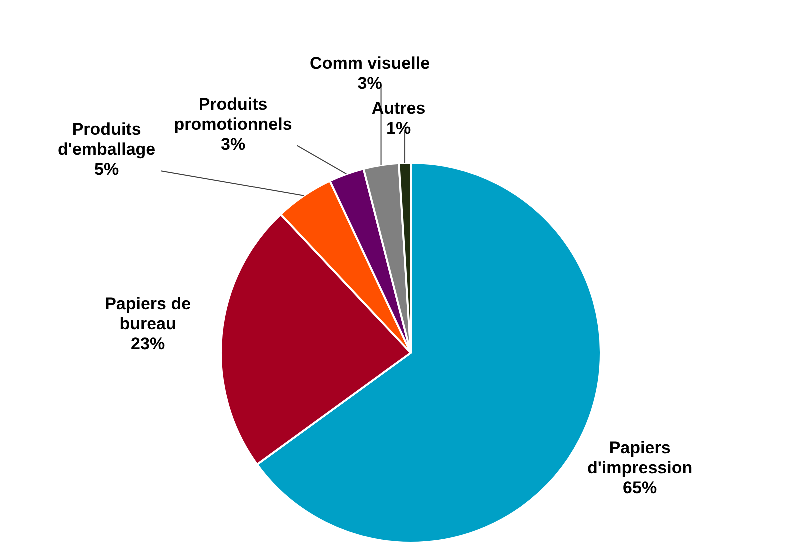  Describe the element at coordinates (399, 128) in the screenshot. I see `data-label: 1%` at that location.